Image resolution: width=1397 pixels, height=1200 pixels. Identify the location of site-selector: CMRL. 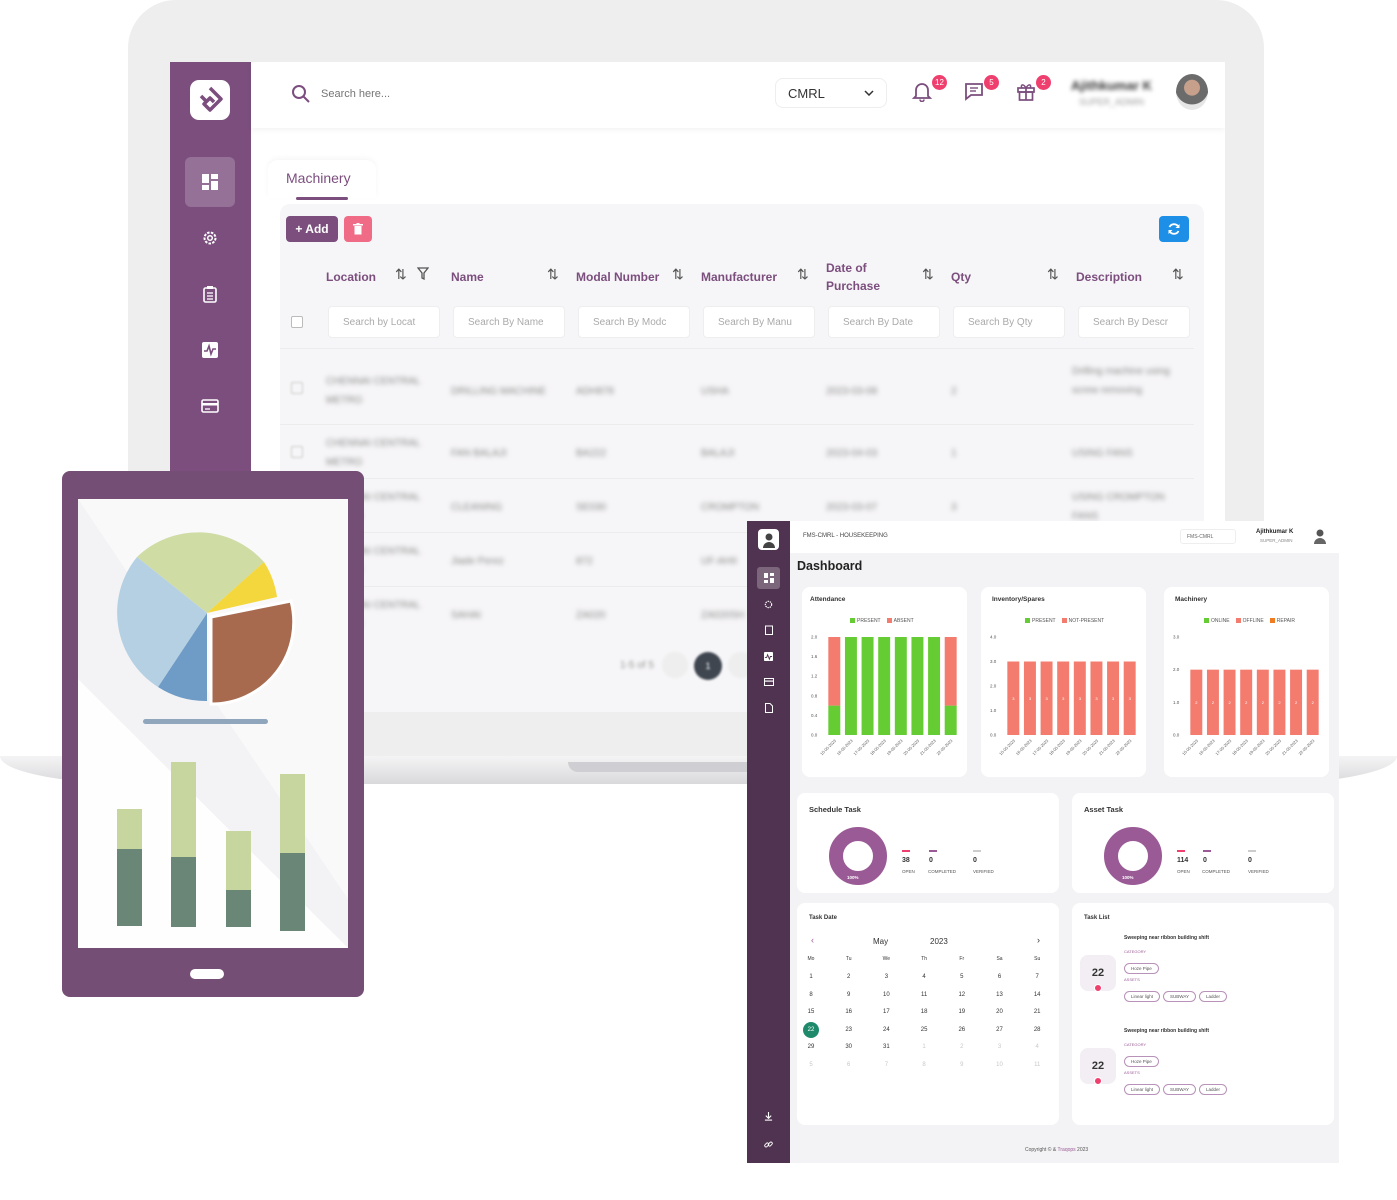
(831, 93).